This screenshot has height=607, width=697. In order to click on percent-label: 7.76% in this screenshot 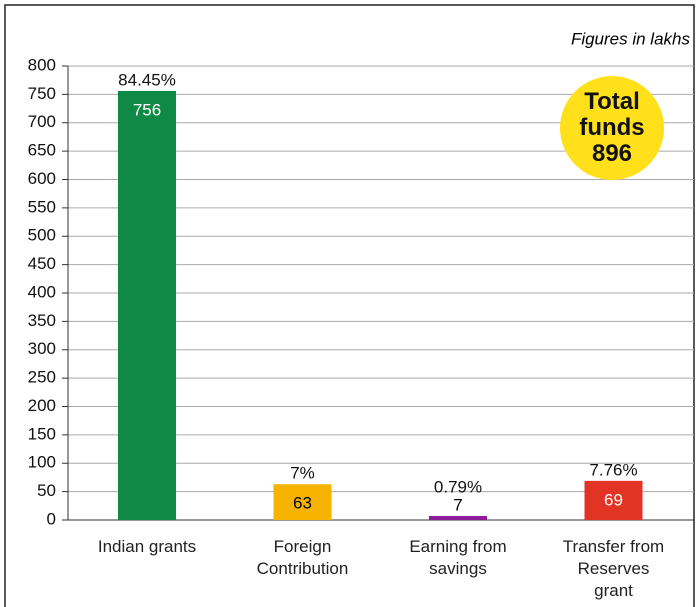, I will do `click(613, 469)`.